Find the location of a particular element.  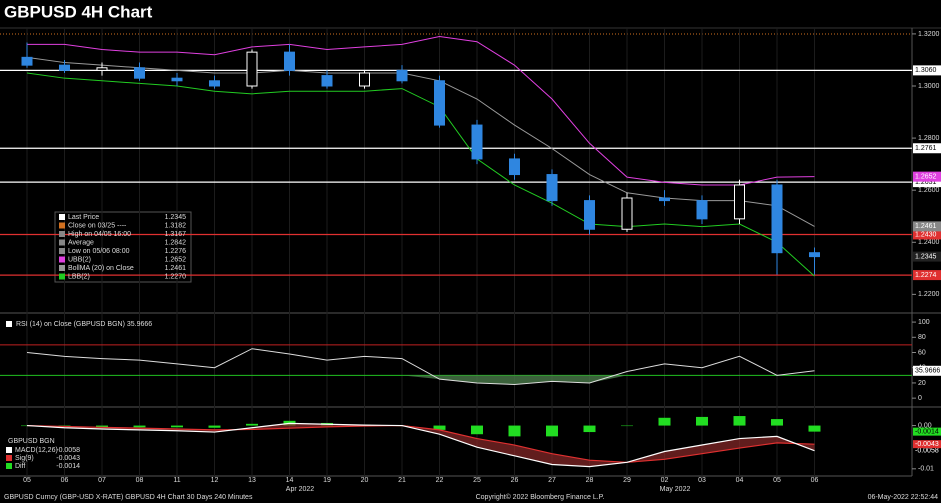

level-tag-label: 1.2430 is located at coordinates (926, 234).